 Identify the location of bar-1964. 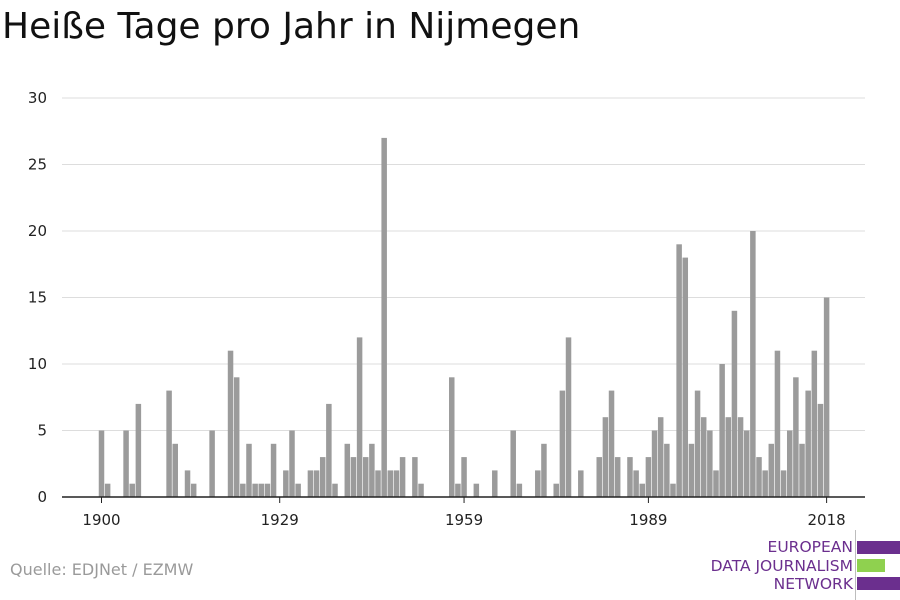
(495, 483).